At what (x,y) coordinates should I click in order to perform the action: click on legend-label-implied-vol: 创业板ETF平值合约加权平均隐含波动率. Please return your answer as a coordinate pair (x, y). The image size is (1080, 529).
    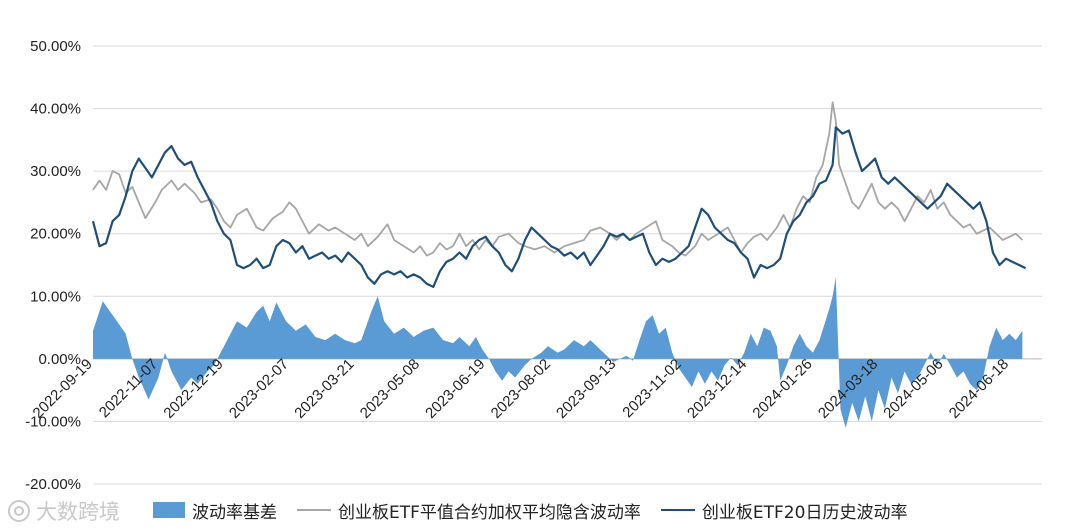
    Looking at the image, I should click on (489, 512).